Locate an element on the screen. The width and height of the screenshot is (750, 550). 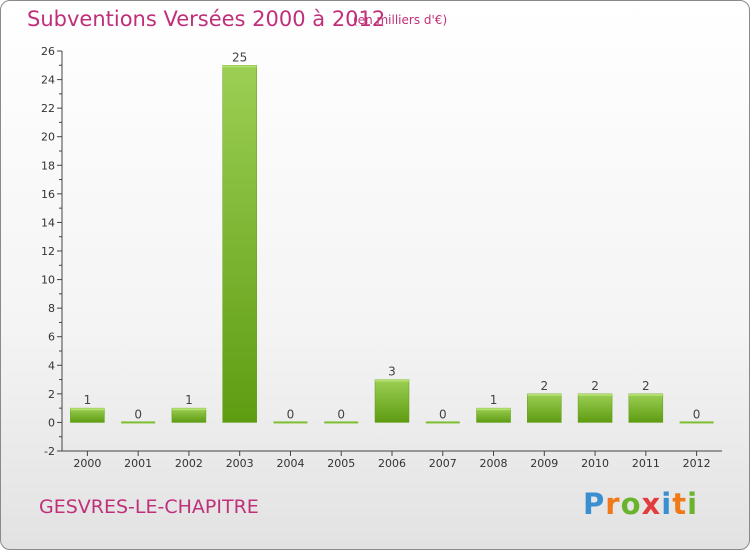
x-tick-label: 2007 is located at coordinates (443, 463).